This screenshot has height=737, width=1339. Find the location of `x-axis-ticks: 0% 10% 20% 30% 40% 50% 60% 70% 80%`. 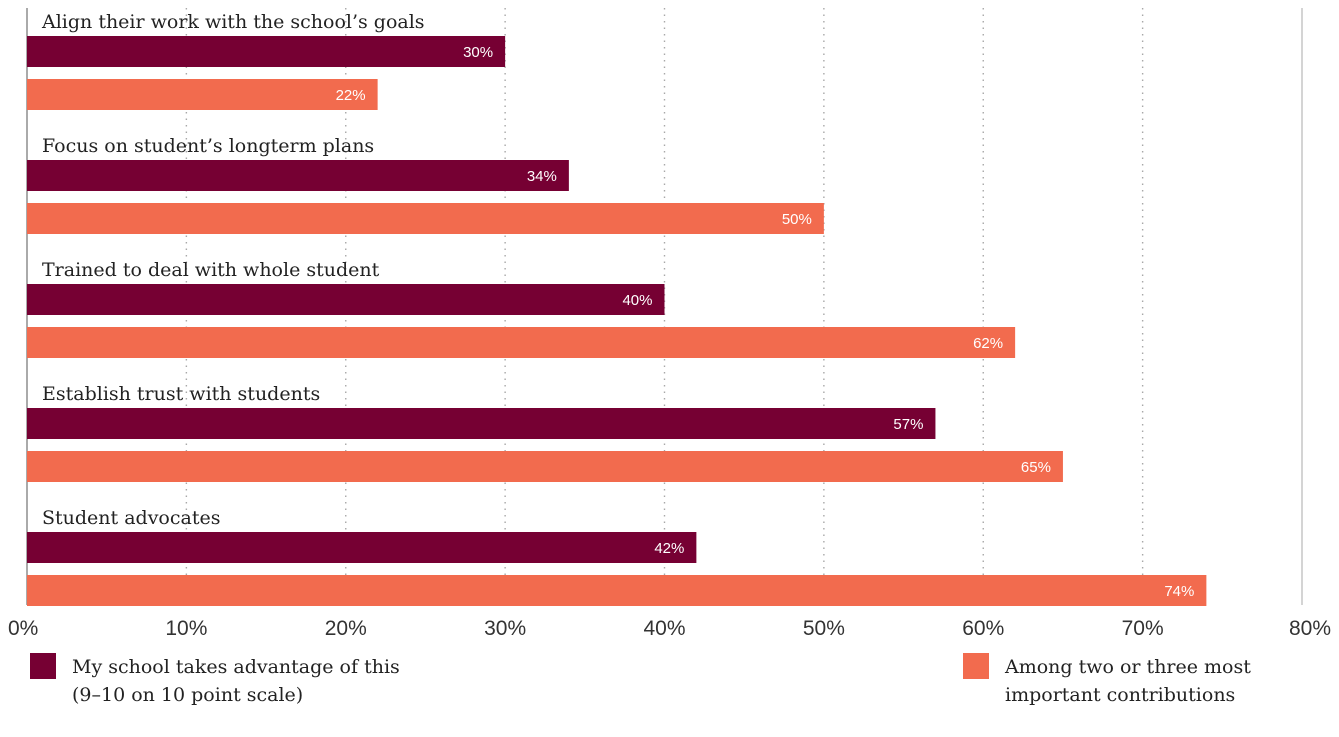

x-axis-ticks: 0% 10% 20% 30% 40% 50% 60% 70% 80% is located at coordinates (669, 628).